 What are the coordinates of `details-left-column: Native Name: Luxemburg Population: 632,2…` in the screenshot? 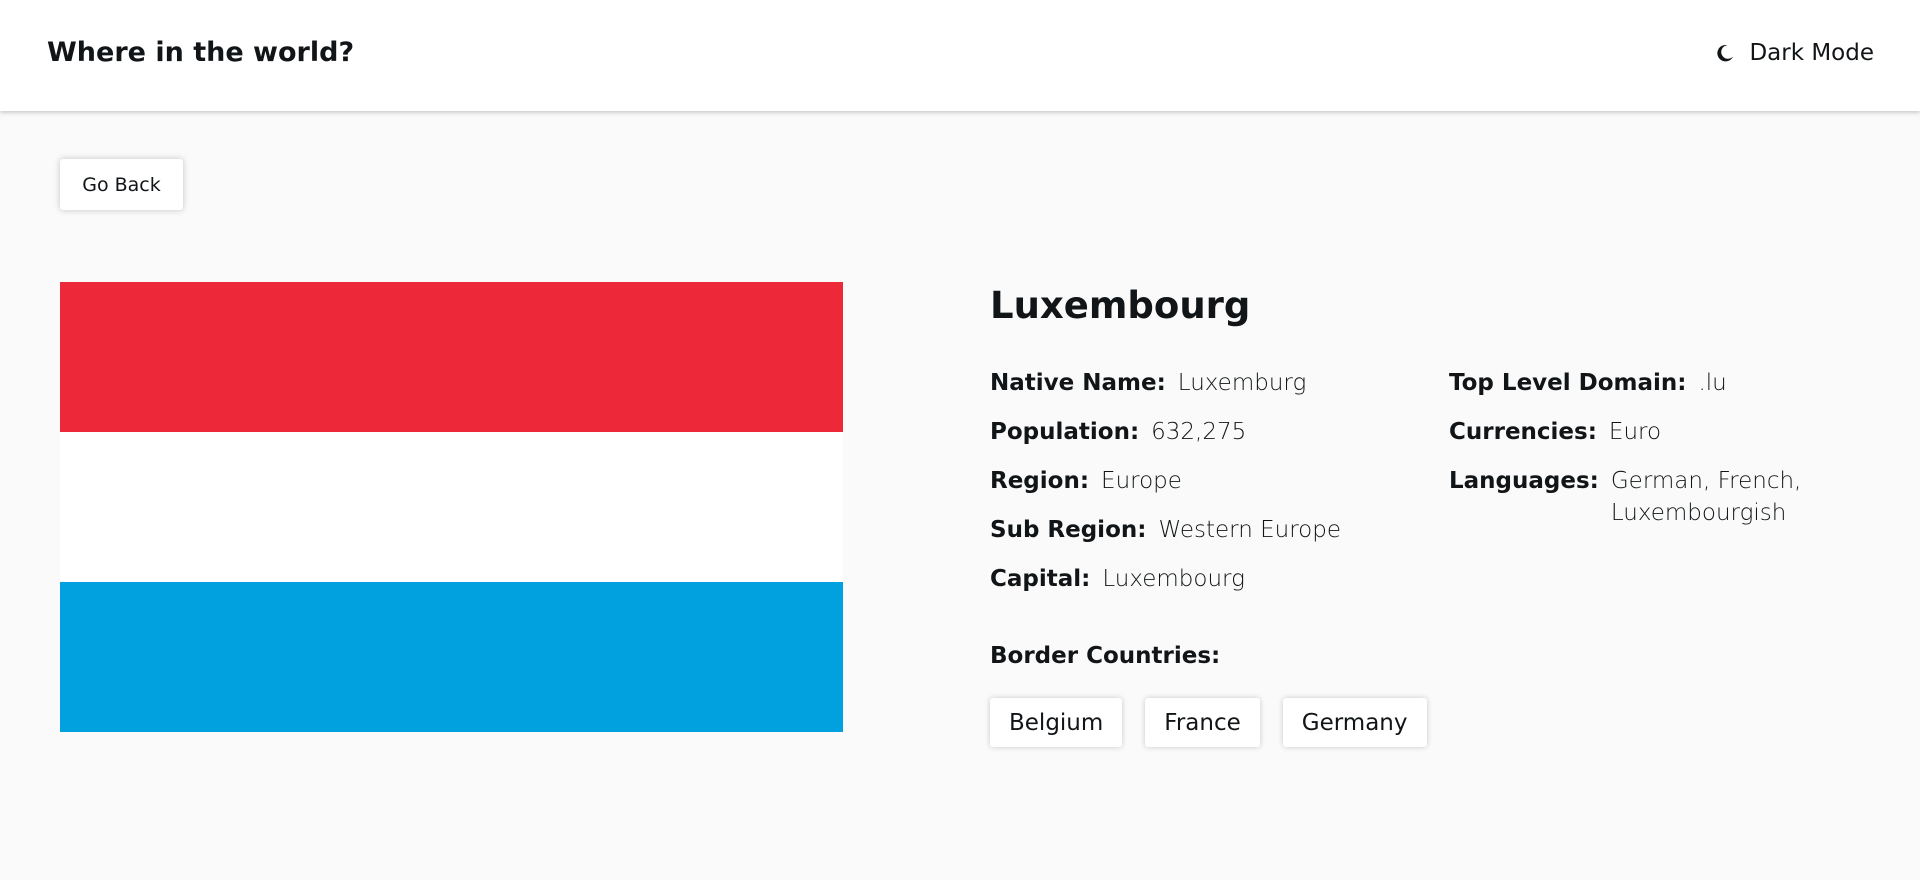 It's located at (1210, 489).